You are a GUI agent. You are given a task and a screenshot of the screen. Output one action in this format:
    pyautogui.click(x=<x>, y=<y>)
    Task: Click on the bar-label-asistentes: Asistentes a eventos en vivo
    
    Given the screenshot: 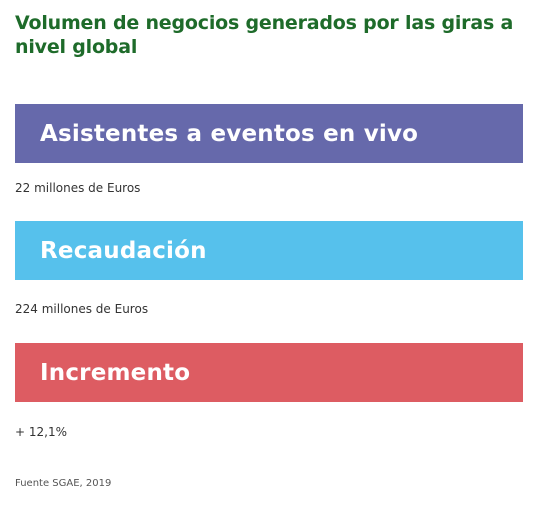 What is the action you would take?
    pyautogui.click(x=229, y=133)
    